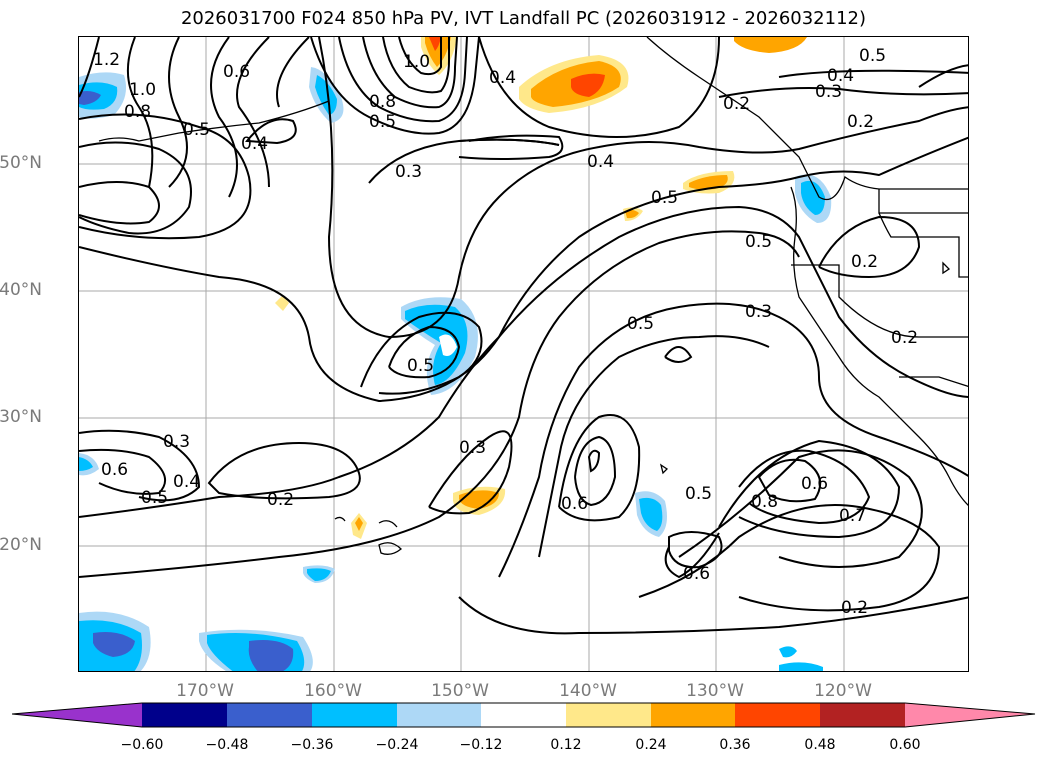  Describe the element at coordinates (820, 745) in the screenshot. I see `colorbar-tick: 0.48` at that location.